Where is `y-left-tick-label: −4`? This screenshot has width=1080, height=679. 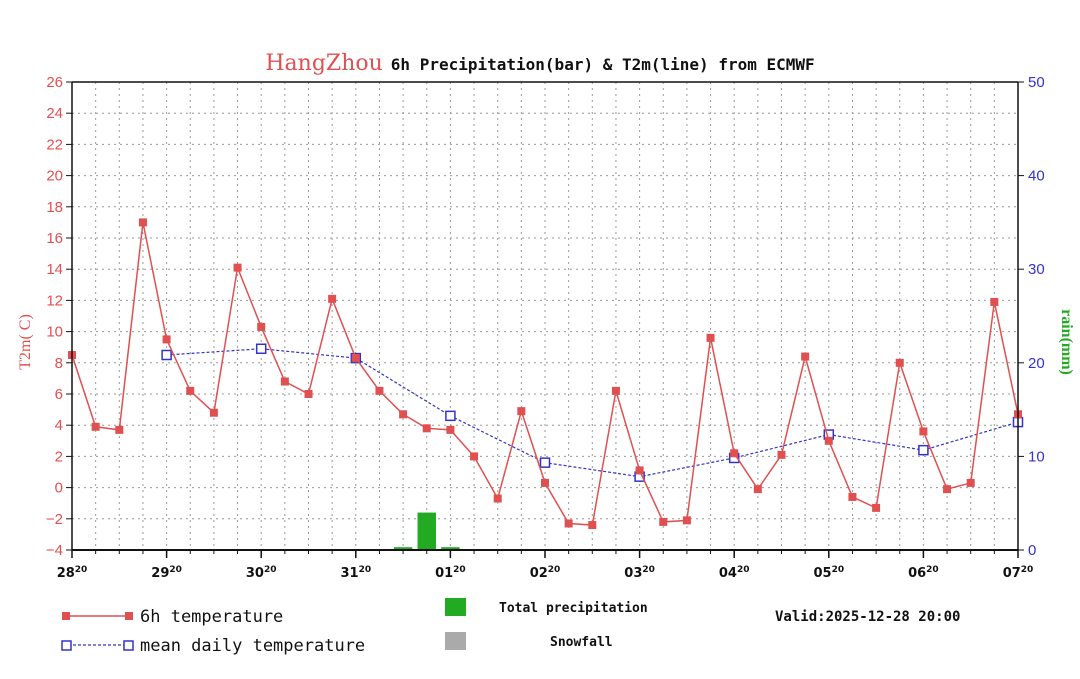
y-left-tick-label: −4 is located at coordinates (54, 550).